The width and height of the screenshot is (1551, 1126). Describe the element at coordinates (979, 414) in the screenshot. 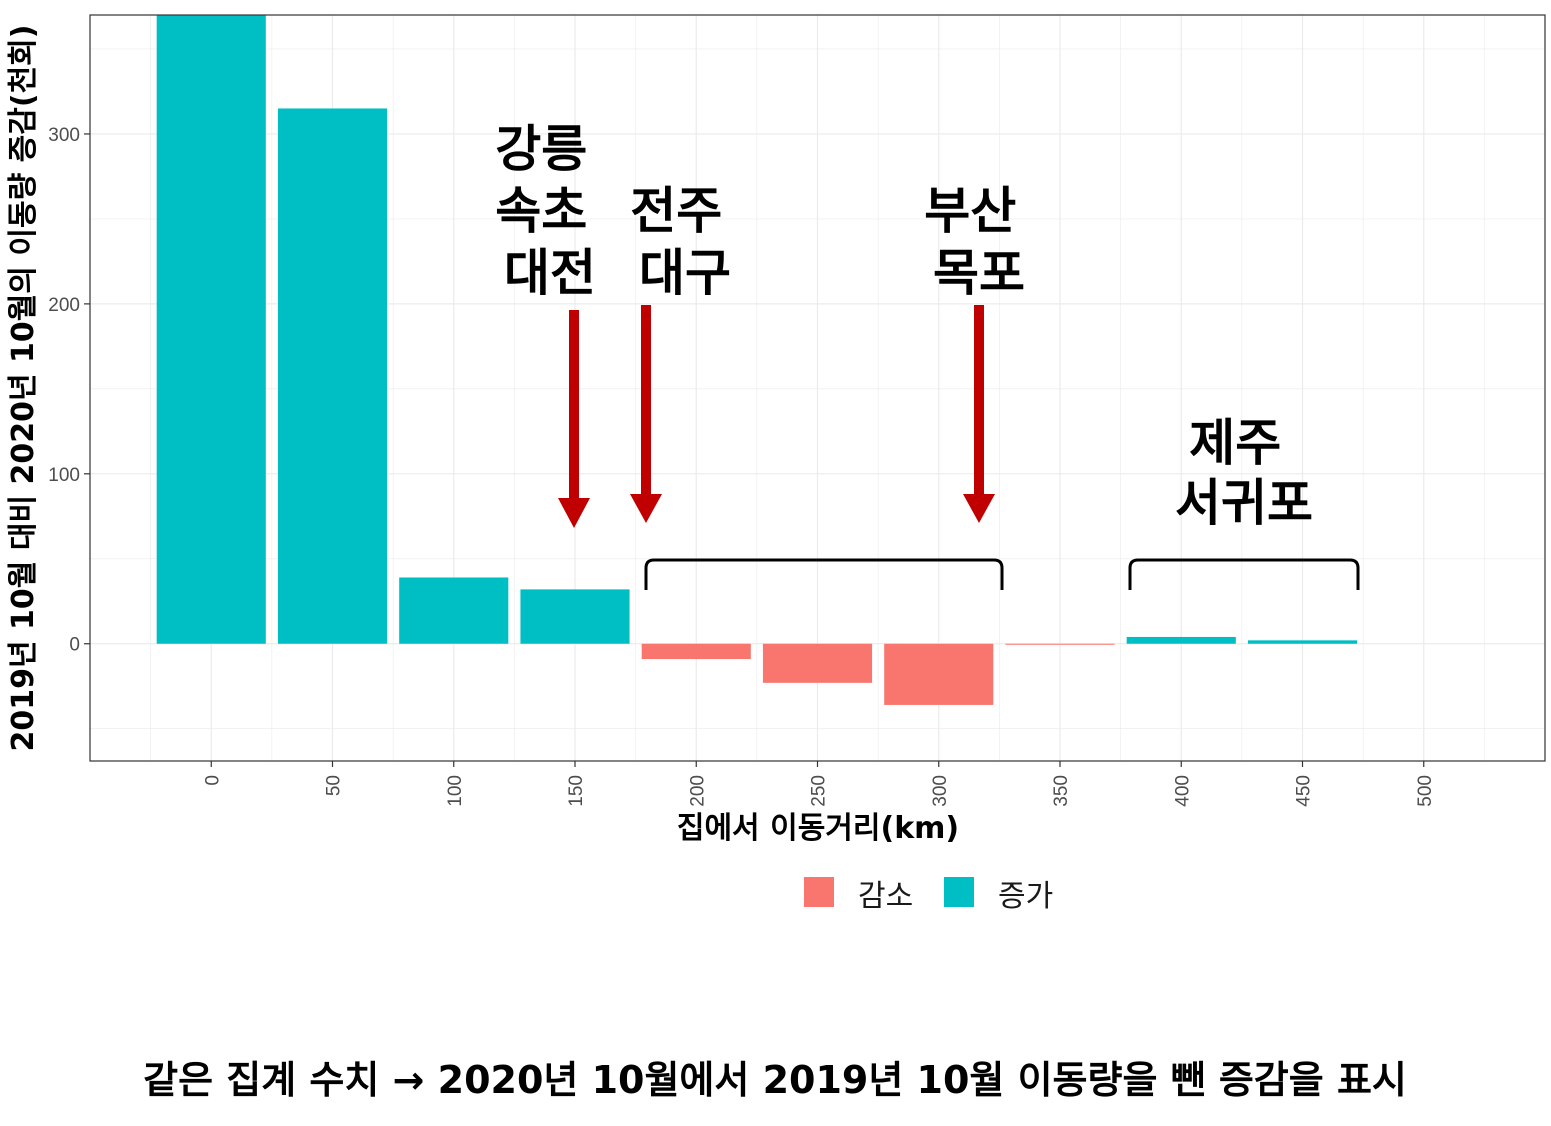

I see `arrow-busan` at that location.